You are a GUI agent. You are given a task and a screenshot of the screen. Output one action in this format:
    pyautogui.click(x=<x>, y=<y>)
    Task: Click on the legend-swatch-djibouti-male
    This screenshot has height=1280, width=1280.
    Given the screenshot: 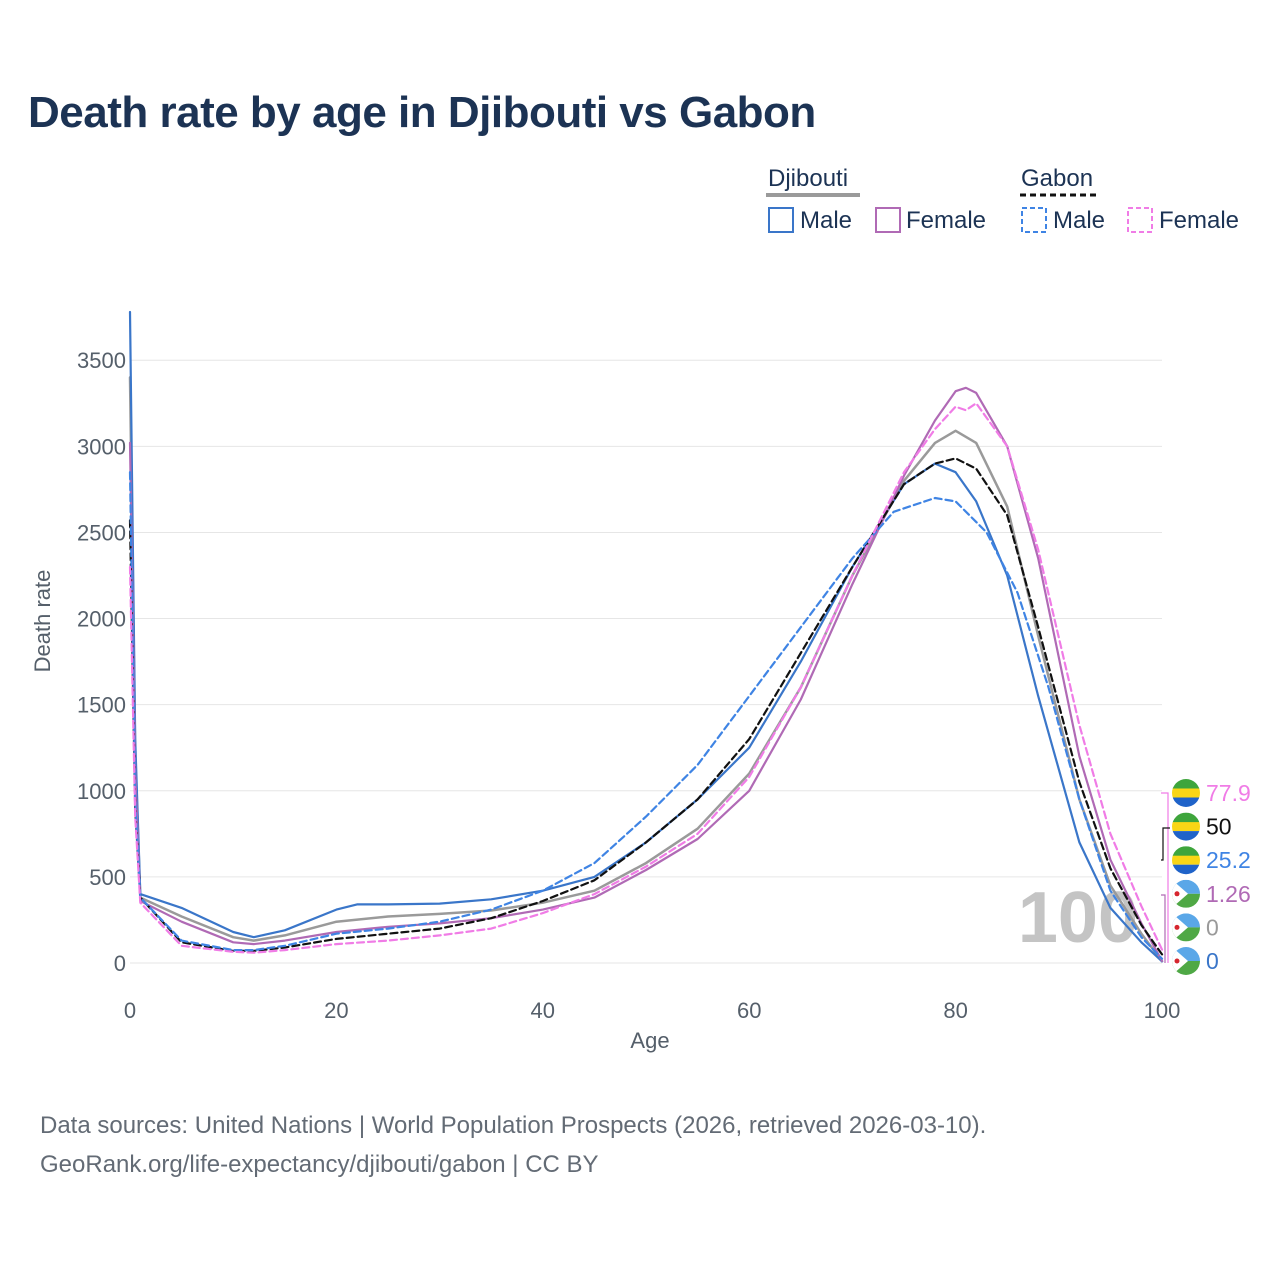 What is the action you would take?
    pyautogui.click(x=781, y=220)
    